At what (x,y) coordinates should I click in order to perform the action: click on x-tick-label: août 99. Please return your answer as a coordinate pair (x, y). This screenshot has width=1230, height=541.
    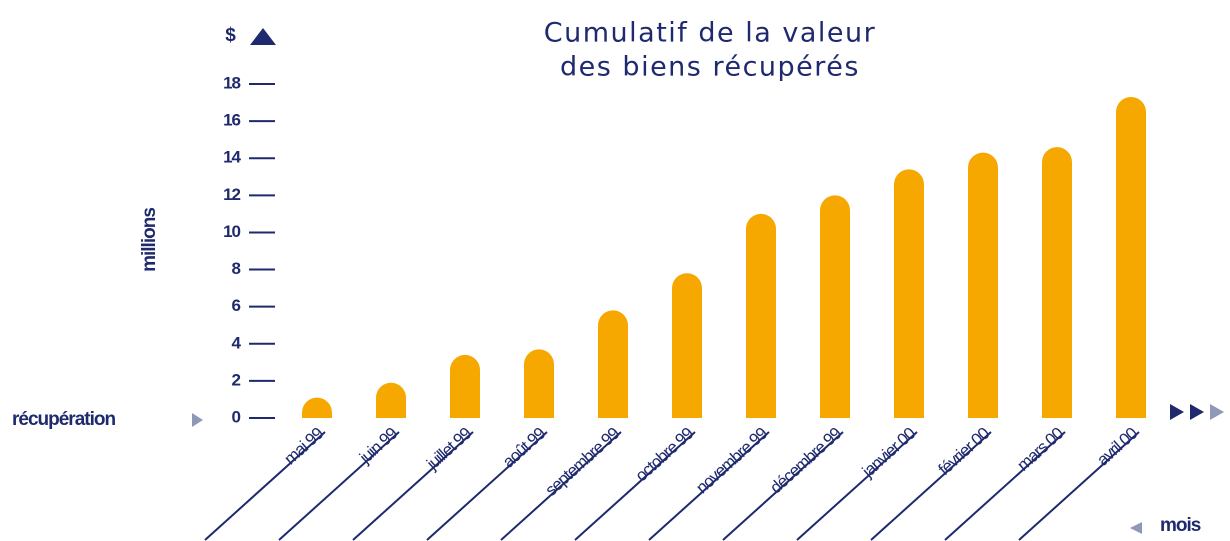
    Looking at the image, I should click on (524, 448).